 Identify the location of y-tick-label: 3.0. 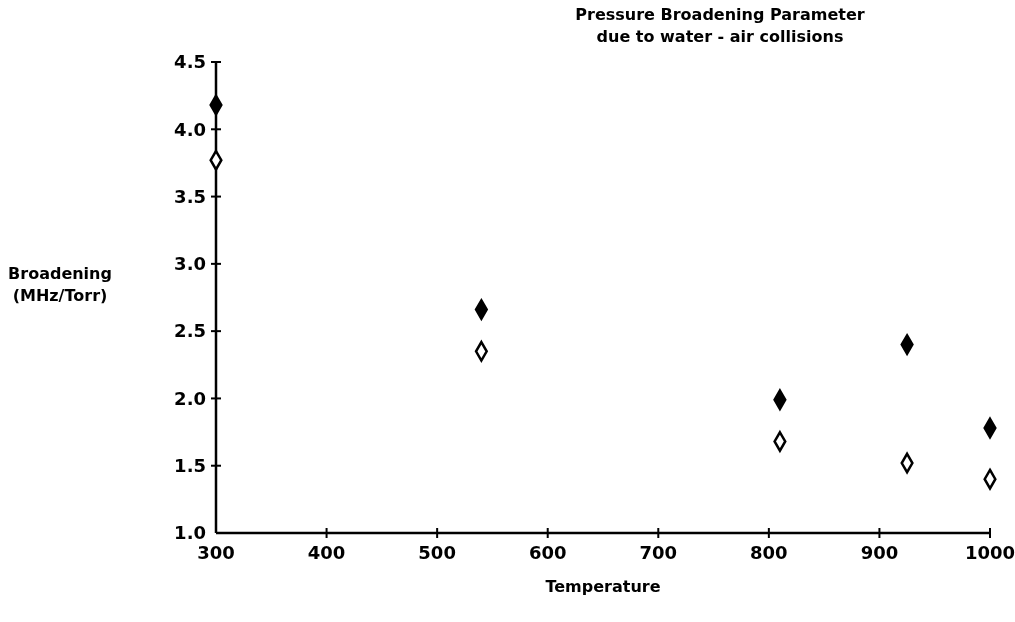
(190, 264).